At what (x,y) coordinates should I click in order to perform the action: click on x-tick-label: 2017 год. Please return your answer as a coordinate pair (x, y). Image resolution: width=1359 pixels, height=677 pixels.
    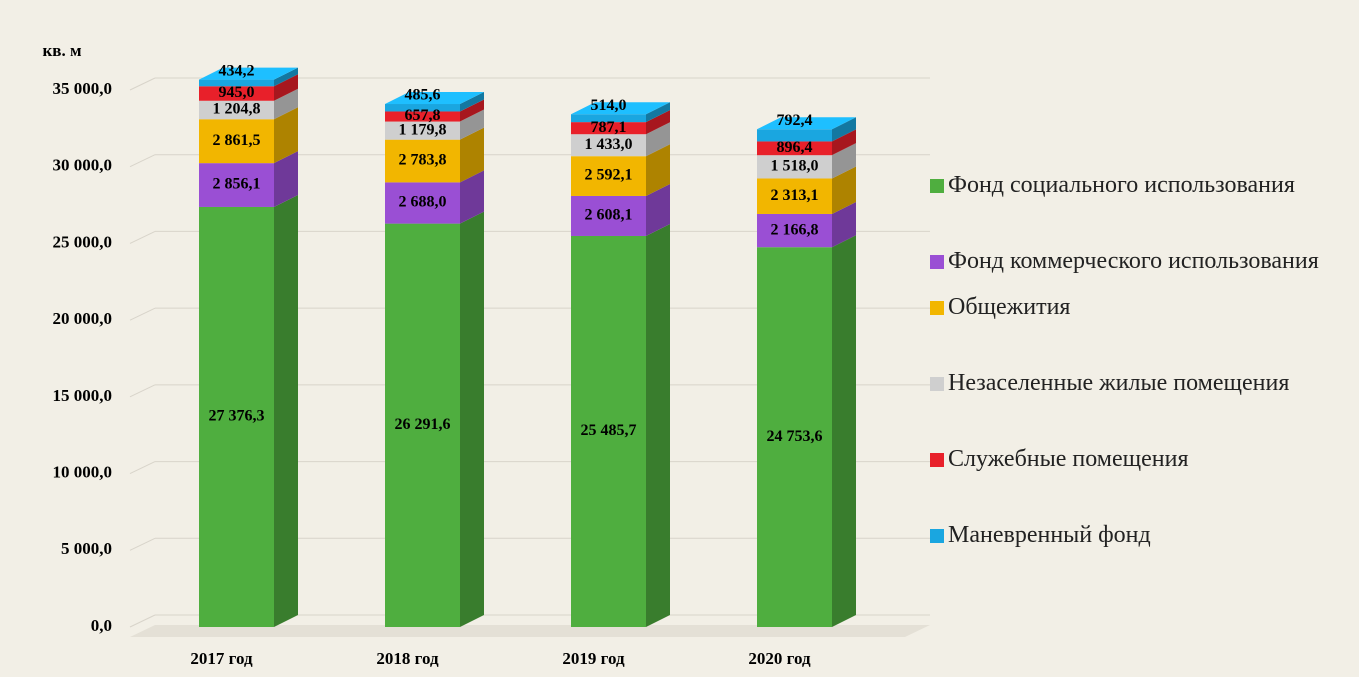
    Looking at the image, I should click on (221, 658).